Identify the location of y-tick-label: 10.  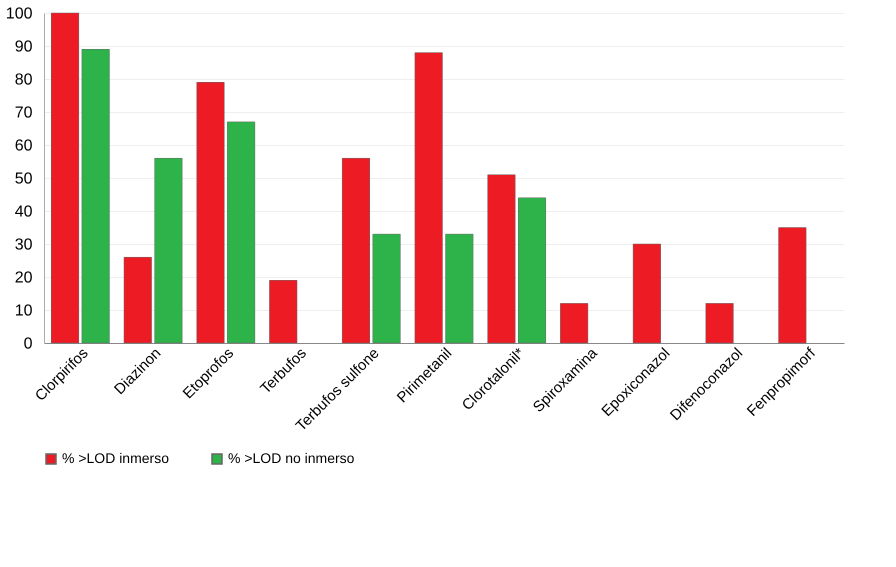
(23, 311).